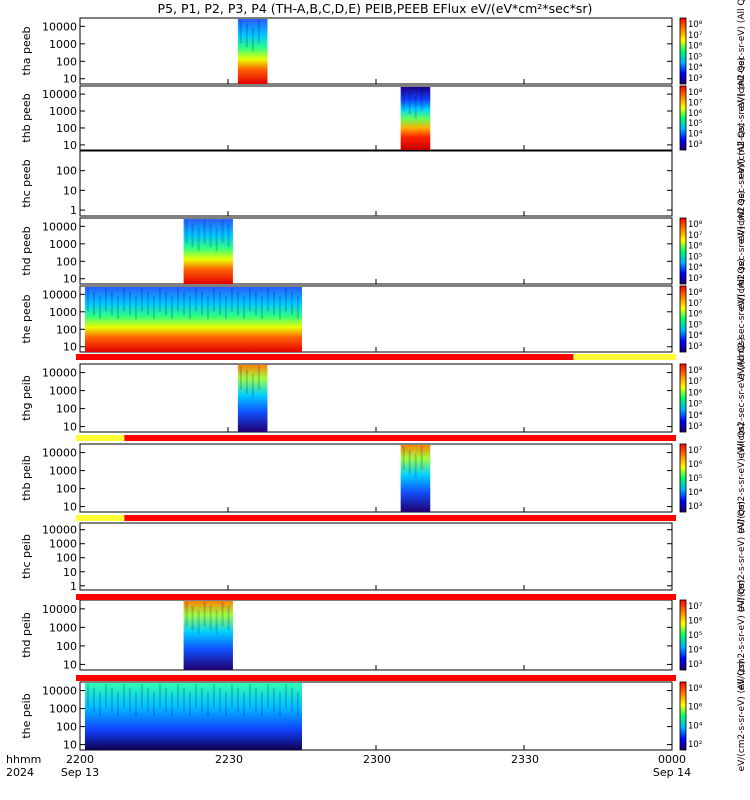  What do you see at coordinates (73, 210) in the screenshot?
I see `y-tick-label: 1` at bounding box center [73, 210].